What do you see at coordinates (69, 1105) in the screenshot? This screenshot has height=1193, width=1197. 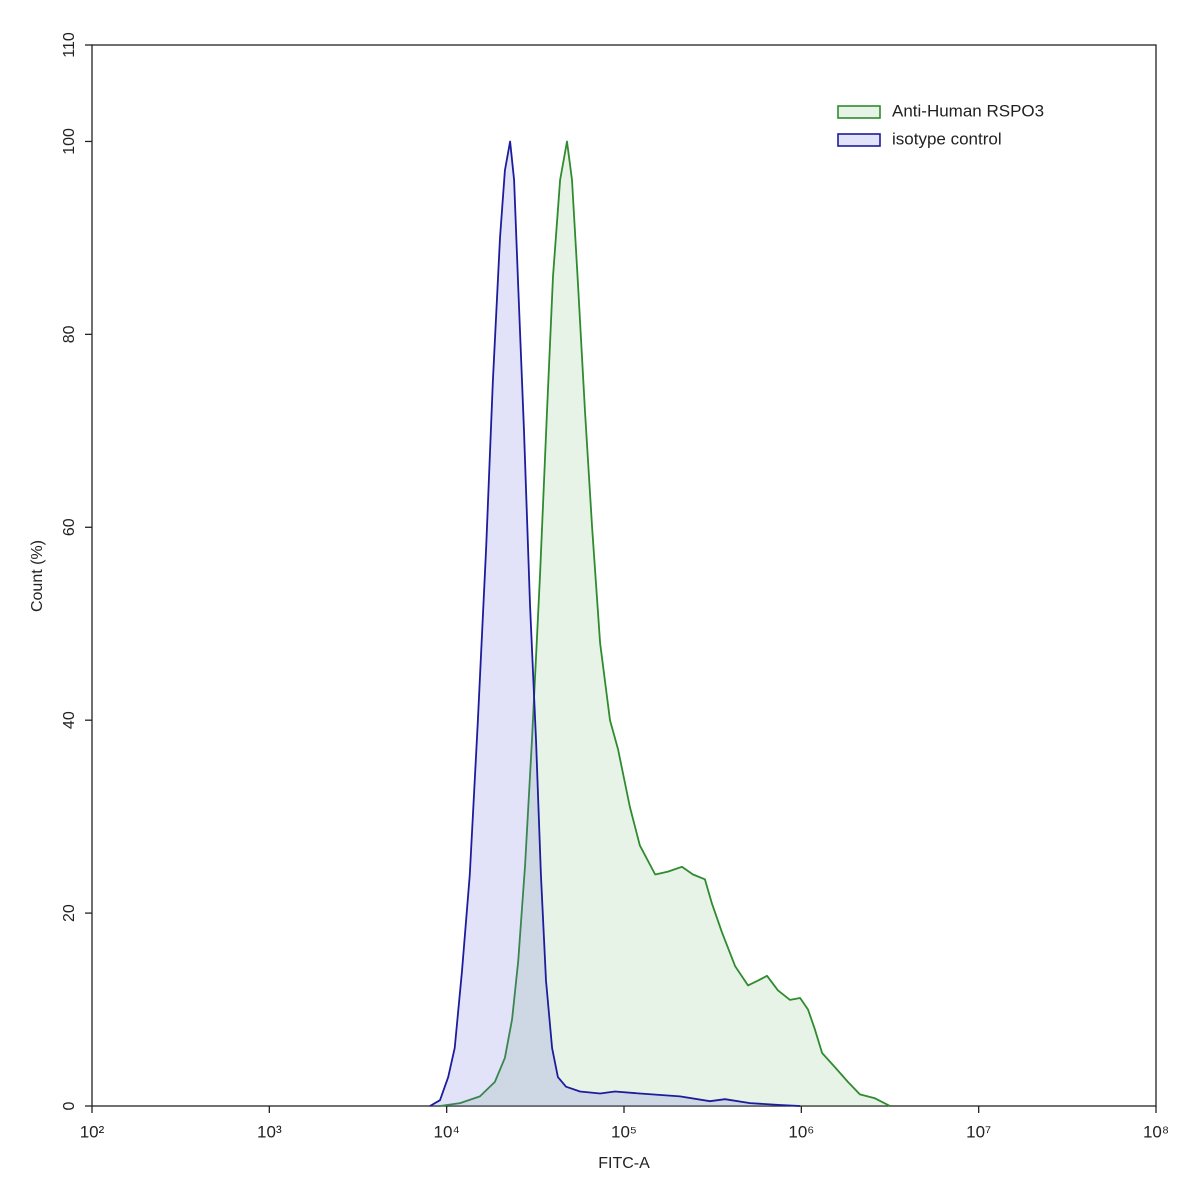 I see `y-tick-label: 0` at bounding box center [69, 1105].